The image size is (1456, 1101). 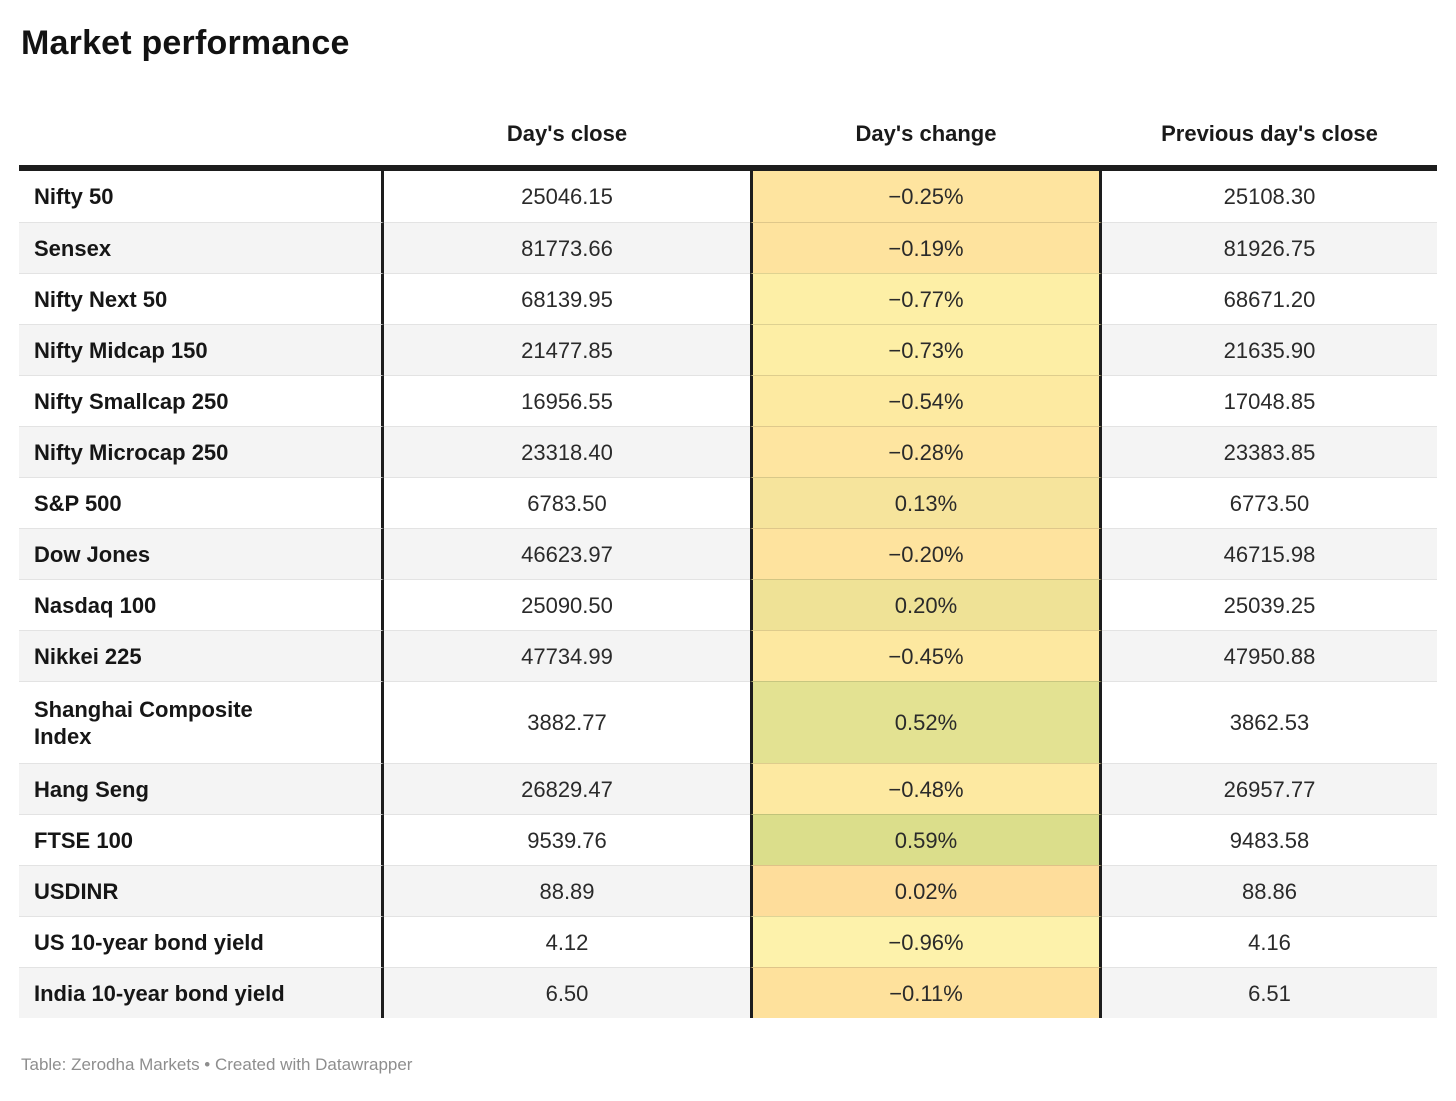 I want to click on days-change-value: 0.59%, so click(x=926, y=839).